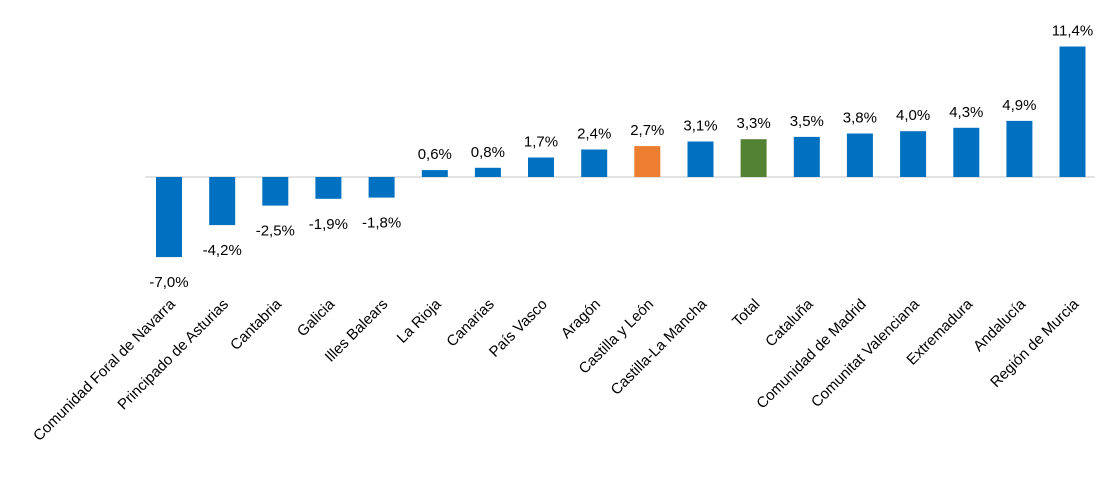 Image resolution: width=1099 pixels, height=481 pixels. Describe the element at coordinates (1035, 343) in the screenshot. I see `category-label: Región de Murcia` at that location.